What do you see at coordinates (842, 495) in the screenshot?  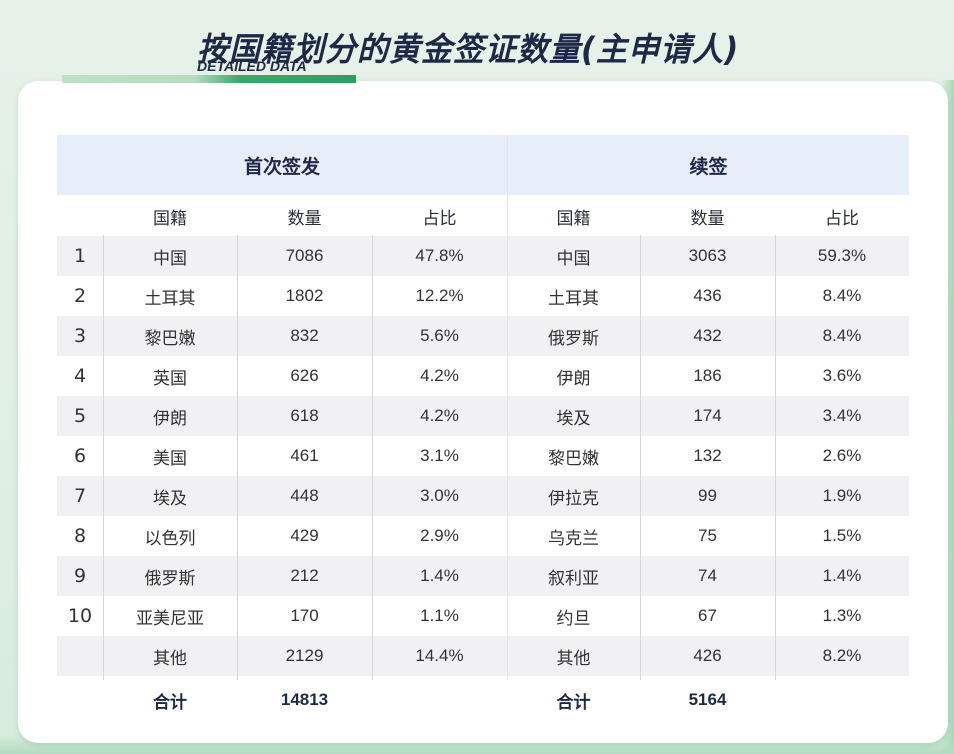 I see `renewal-share-cell: 1.9%` at bounding box center [842, 495].